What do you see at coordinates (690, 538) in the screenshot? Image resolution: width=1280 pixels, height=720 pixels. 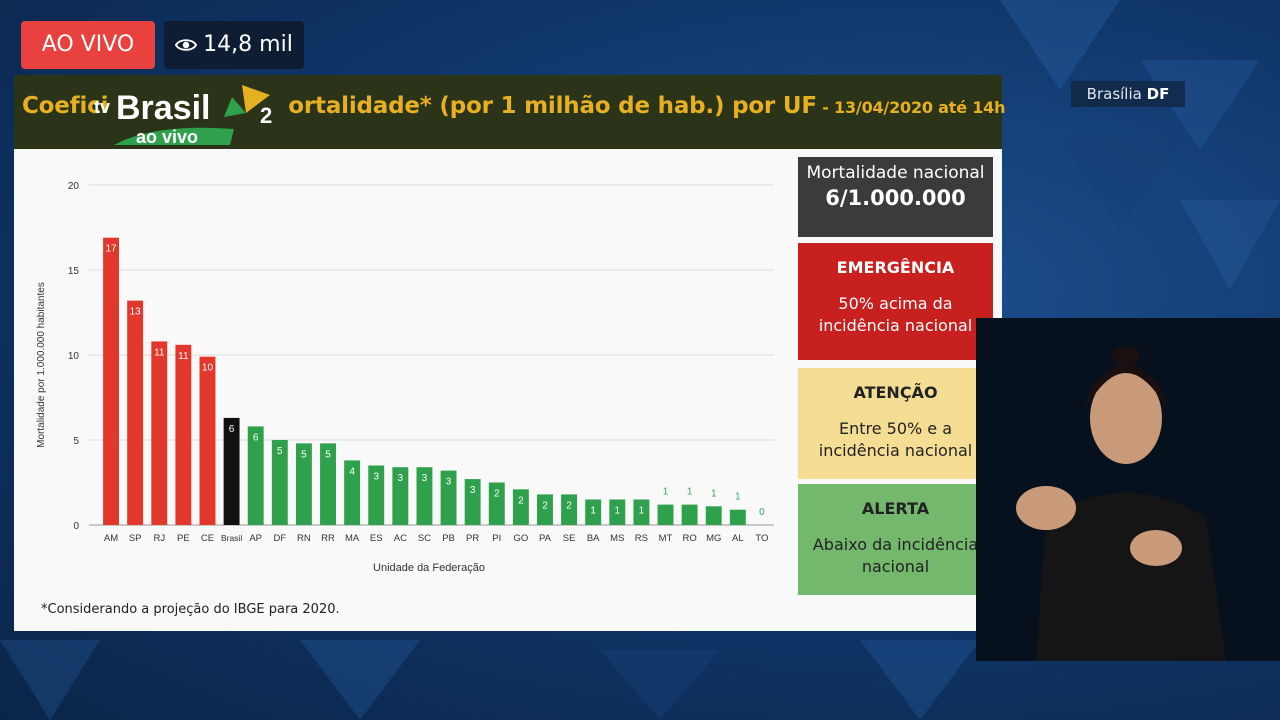 I see `x-tick-label: RO` at bounding box center [690, 538].